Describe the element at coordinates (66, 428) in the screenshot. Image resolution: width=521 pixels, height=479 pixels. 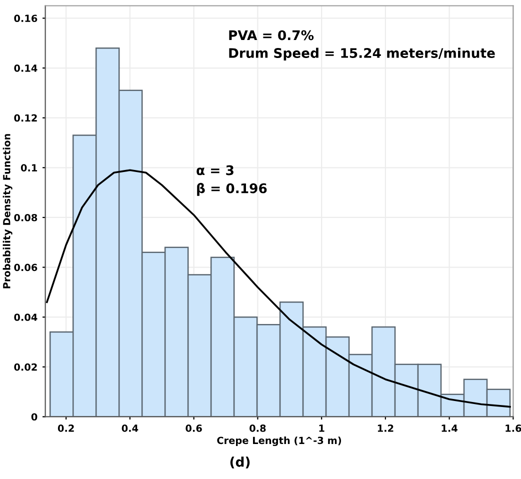
I see `x-tick-label: 0.2` at that location.